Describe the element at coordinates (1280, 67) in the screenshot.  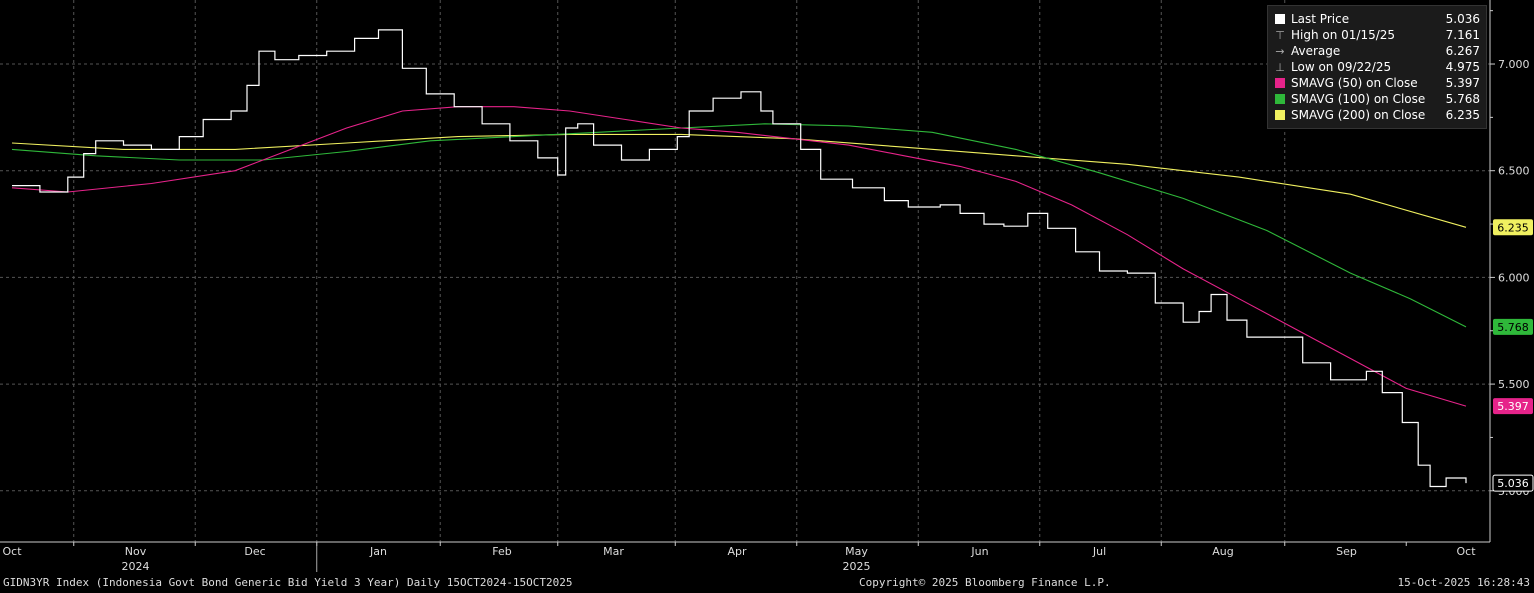
I see `low-icon: ⊥` at that location.